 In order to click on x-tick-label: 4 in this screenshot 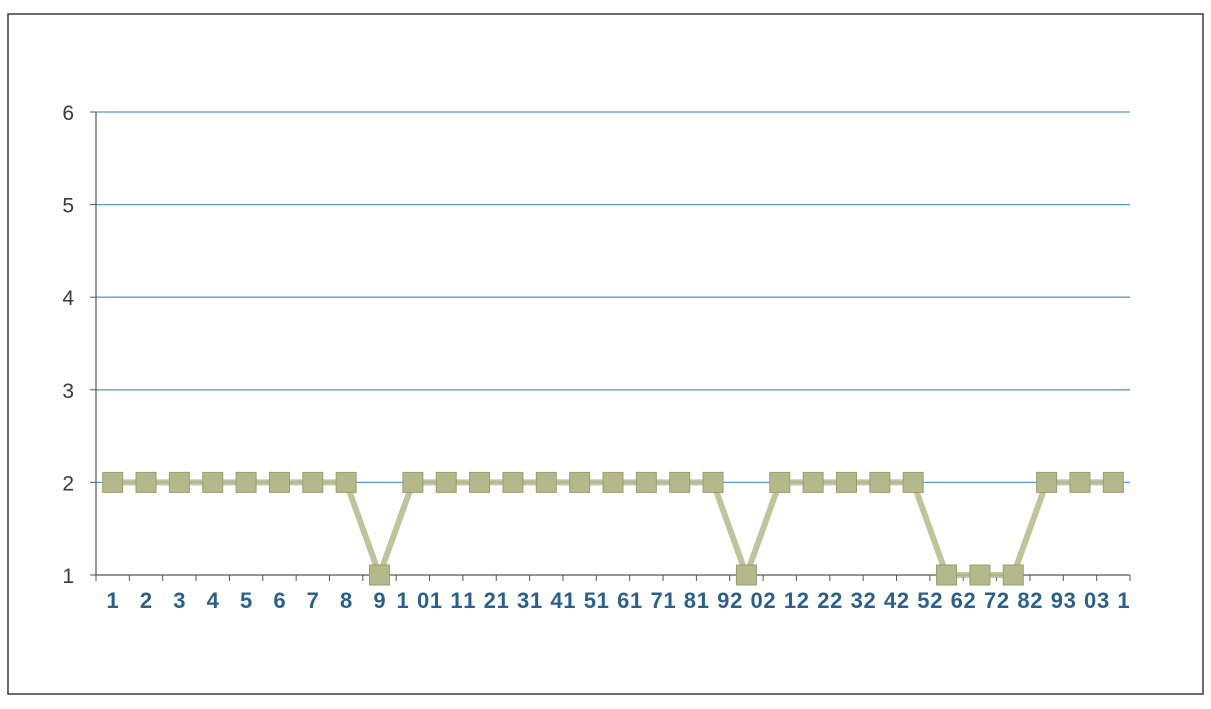, I will do `click(213, 600)`.